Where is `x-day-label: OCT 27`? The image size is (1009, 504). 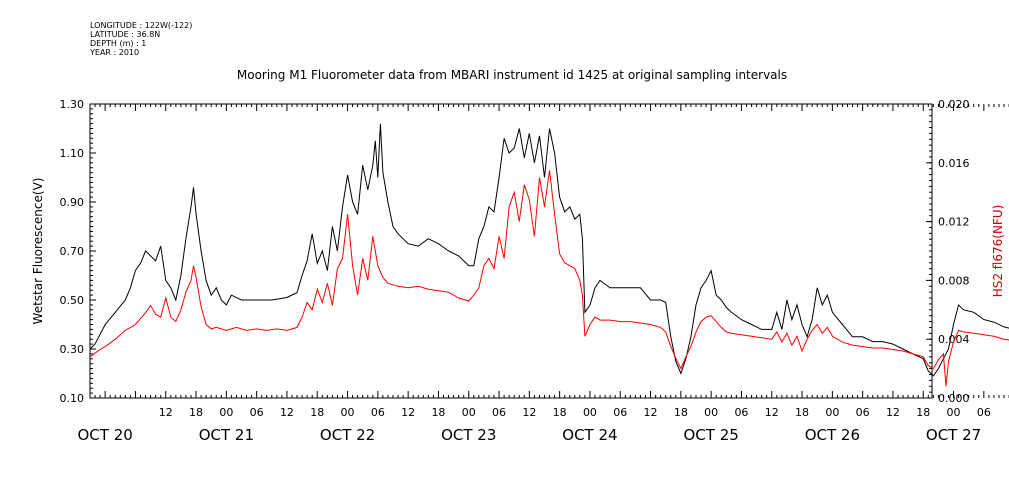
x-day-label: OCT 27 is located at coordinates (953, 435).